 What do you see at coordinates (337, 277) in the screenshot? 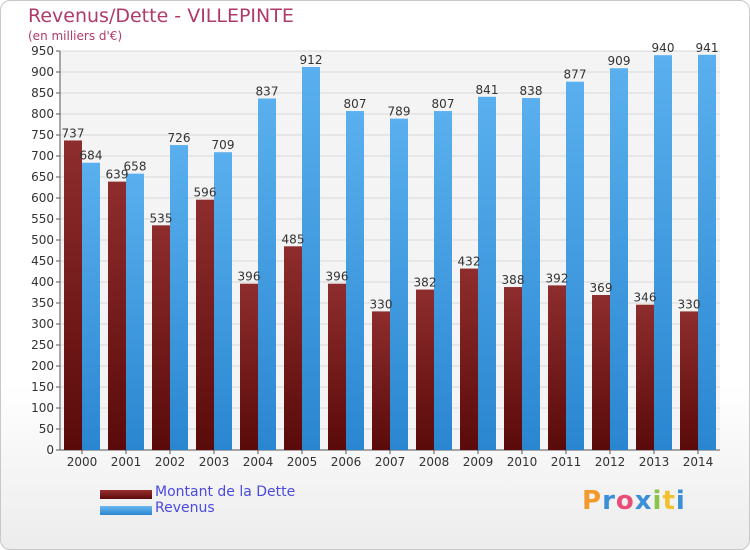
I see `data-label: 396` at bounding box center [337, 277].